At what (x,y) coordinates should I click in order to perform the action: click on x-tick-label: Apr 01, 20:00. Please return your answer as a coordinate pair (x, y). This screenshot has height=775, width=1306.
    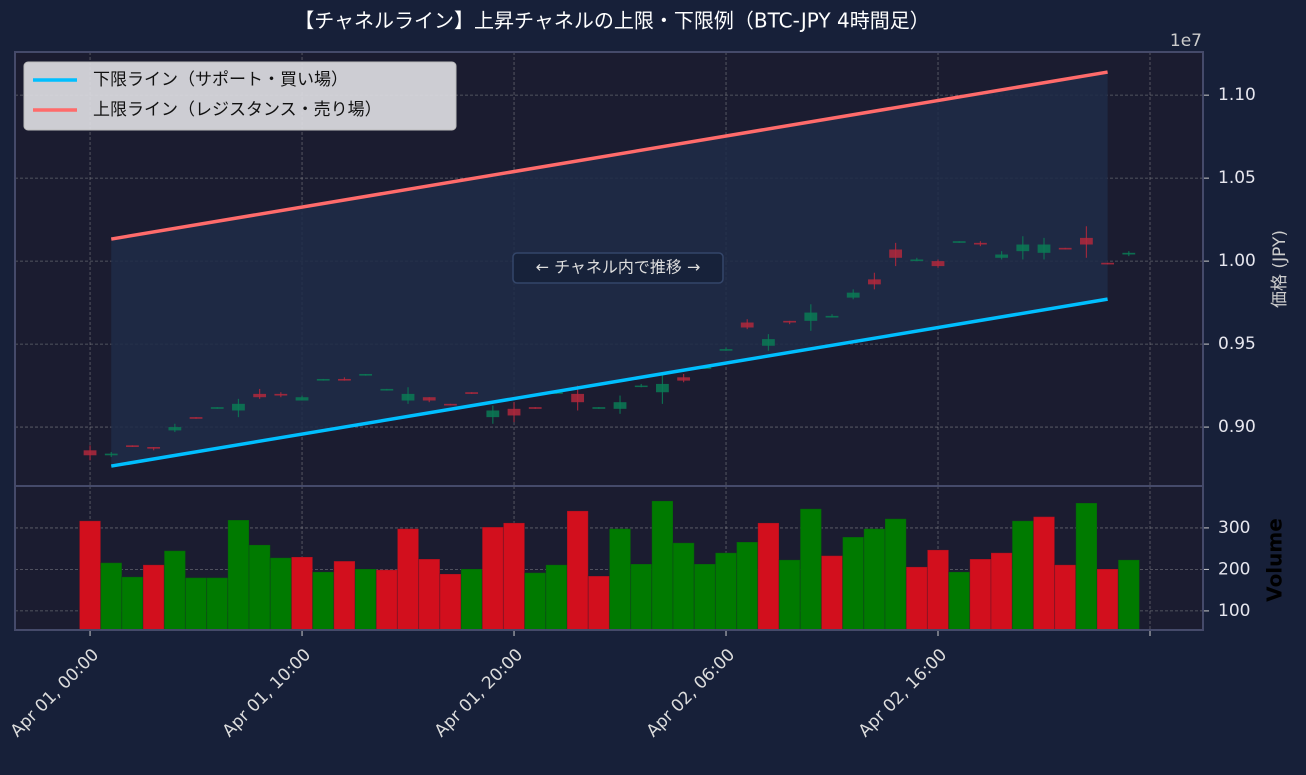
    Looking at the image, I should click on (479, 693).